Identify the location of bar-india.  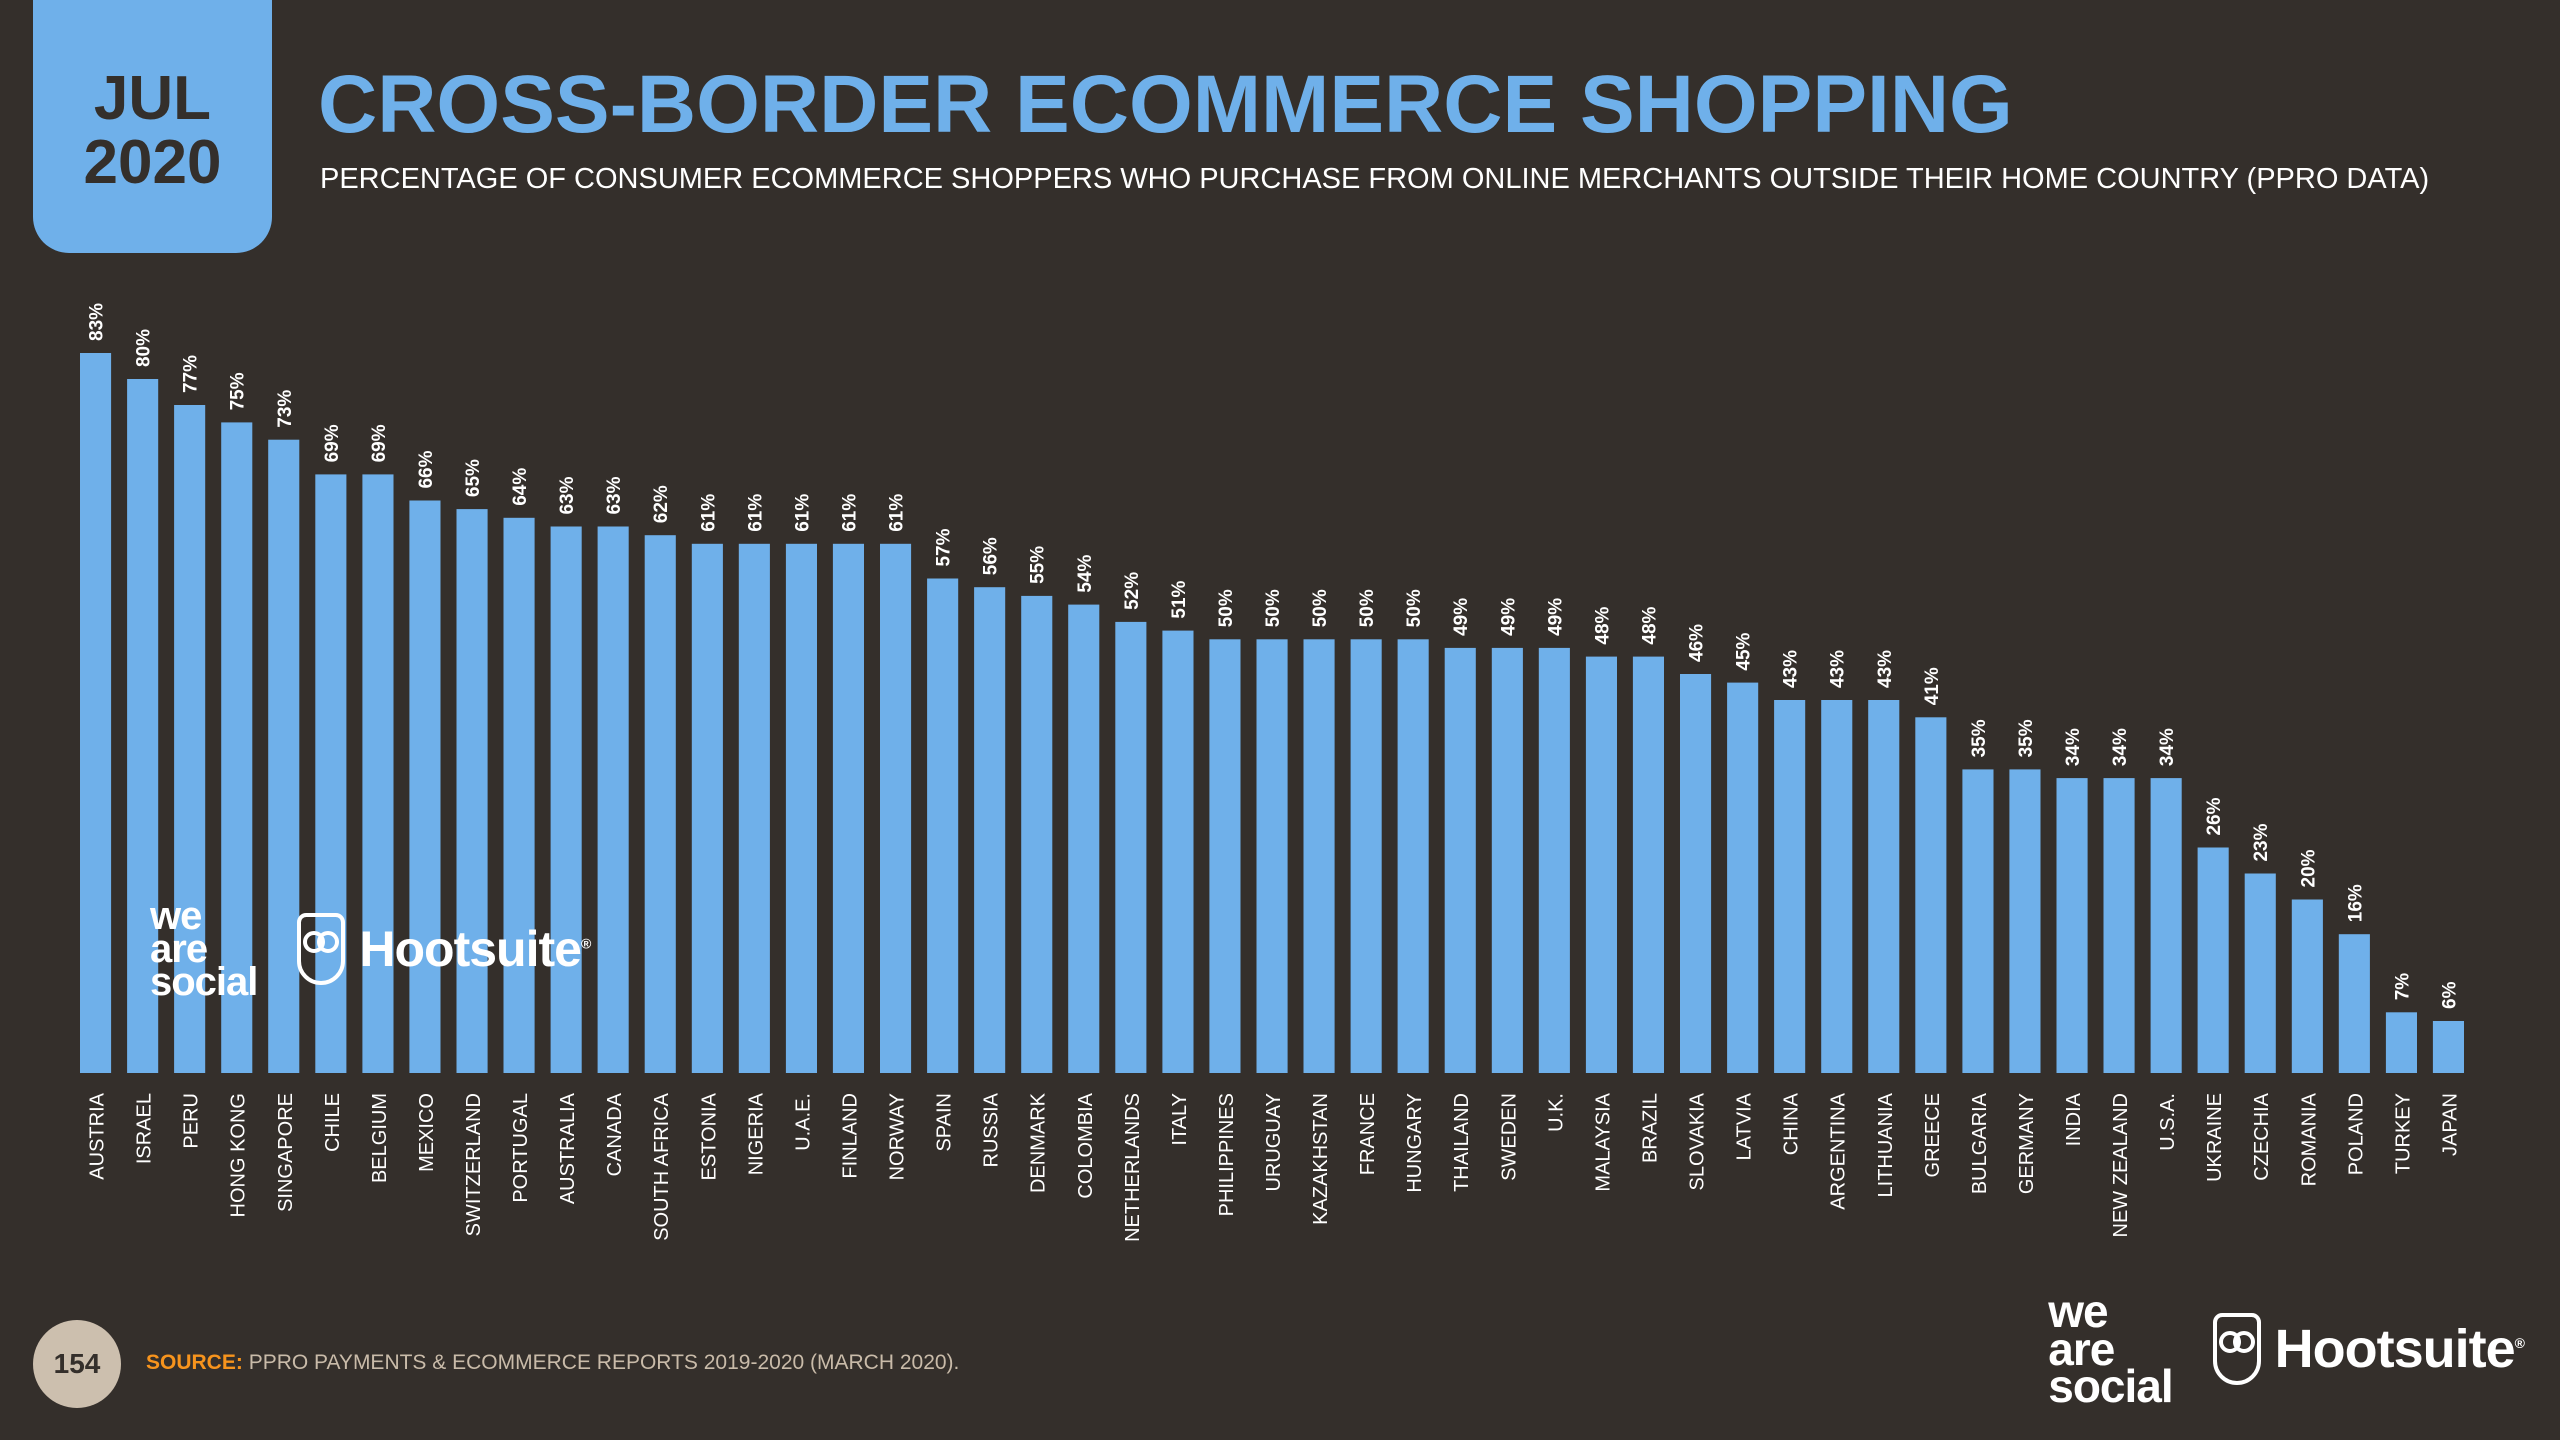
(2072, 925).